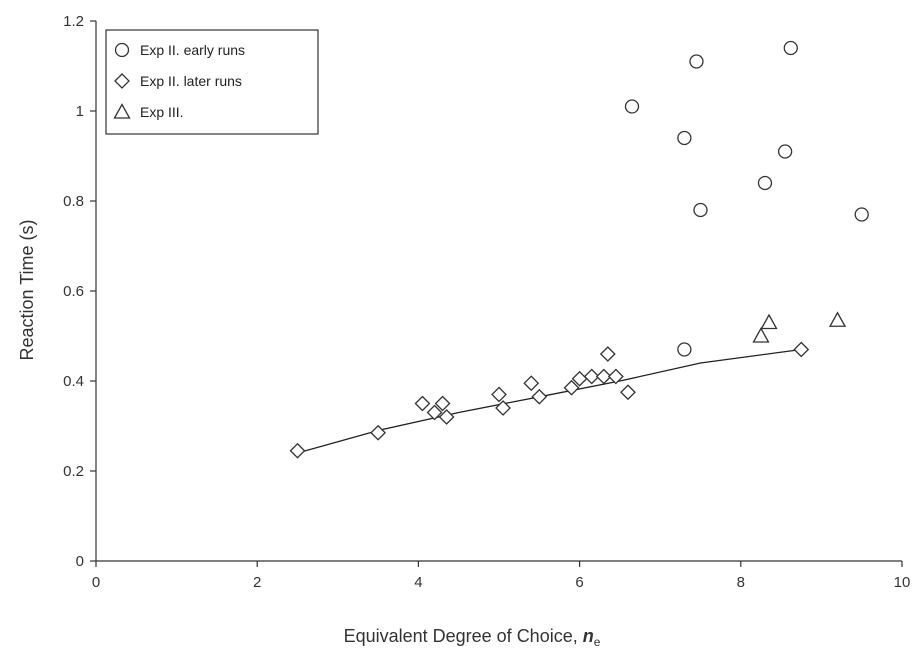  Describe the element at coordinates (741, 582) in the screenshot. I see `x-tick-label: 8` at that location.